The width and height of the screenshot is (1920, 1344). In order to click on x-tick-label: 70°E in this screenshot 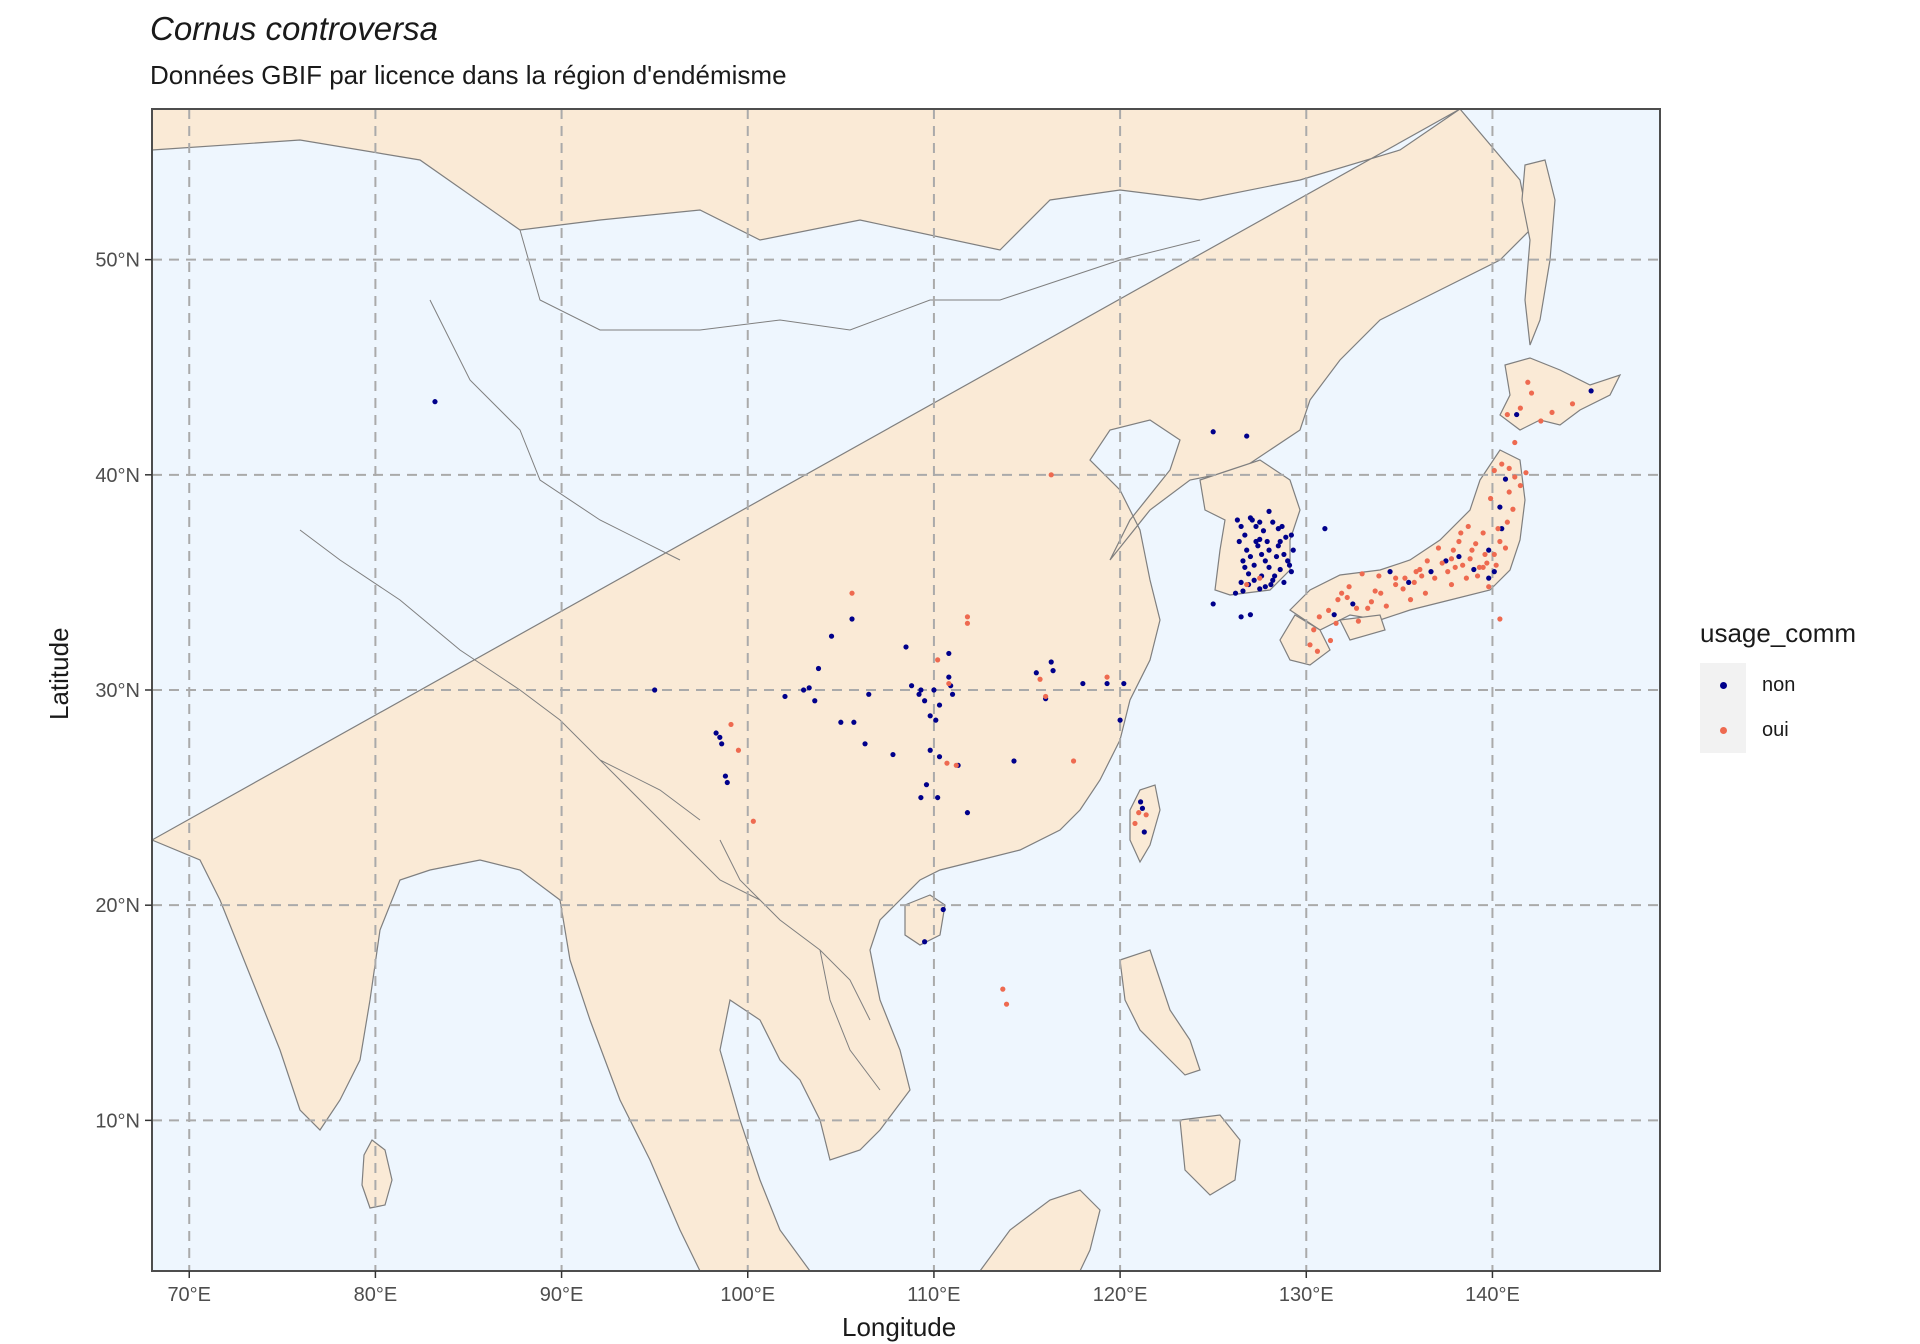, I will do `click(189, 1295)`.